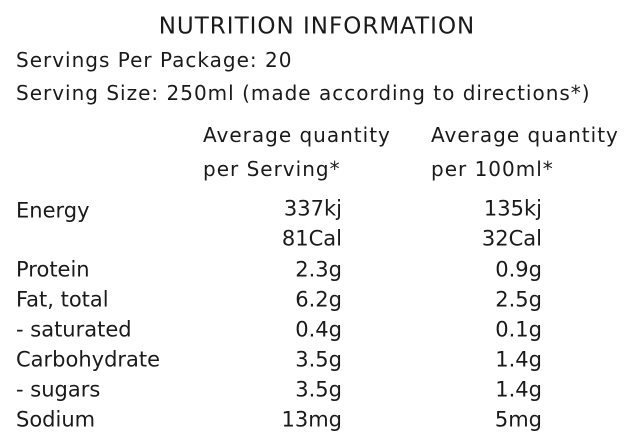 Image resolution: width=642 pixels, height=443 pixels. I want to click on row-label: Fat, total, so click(62, 299).